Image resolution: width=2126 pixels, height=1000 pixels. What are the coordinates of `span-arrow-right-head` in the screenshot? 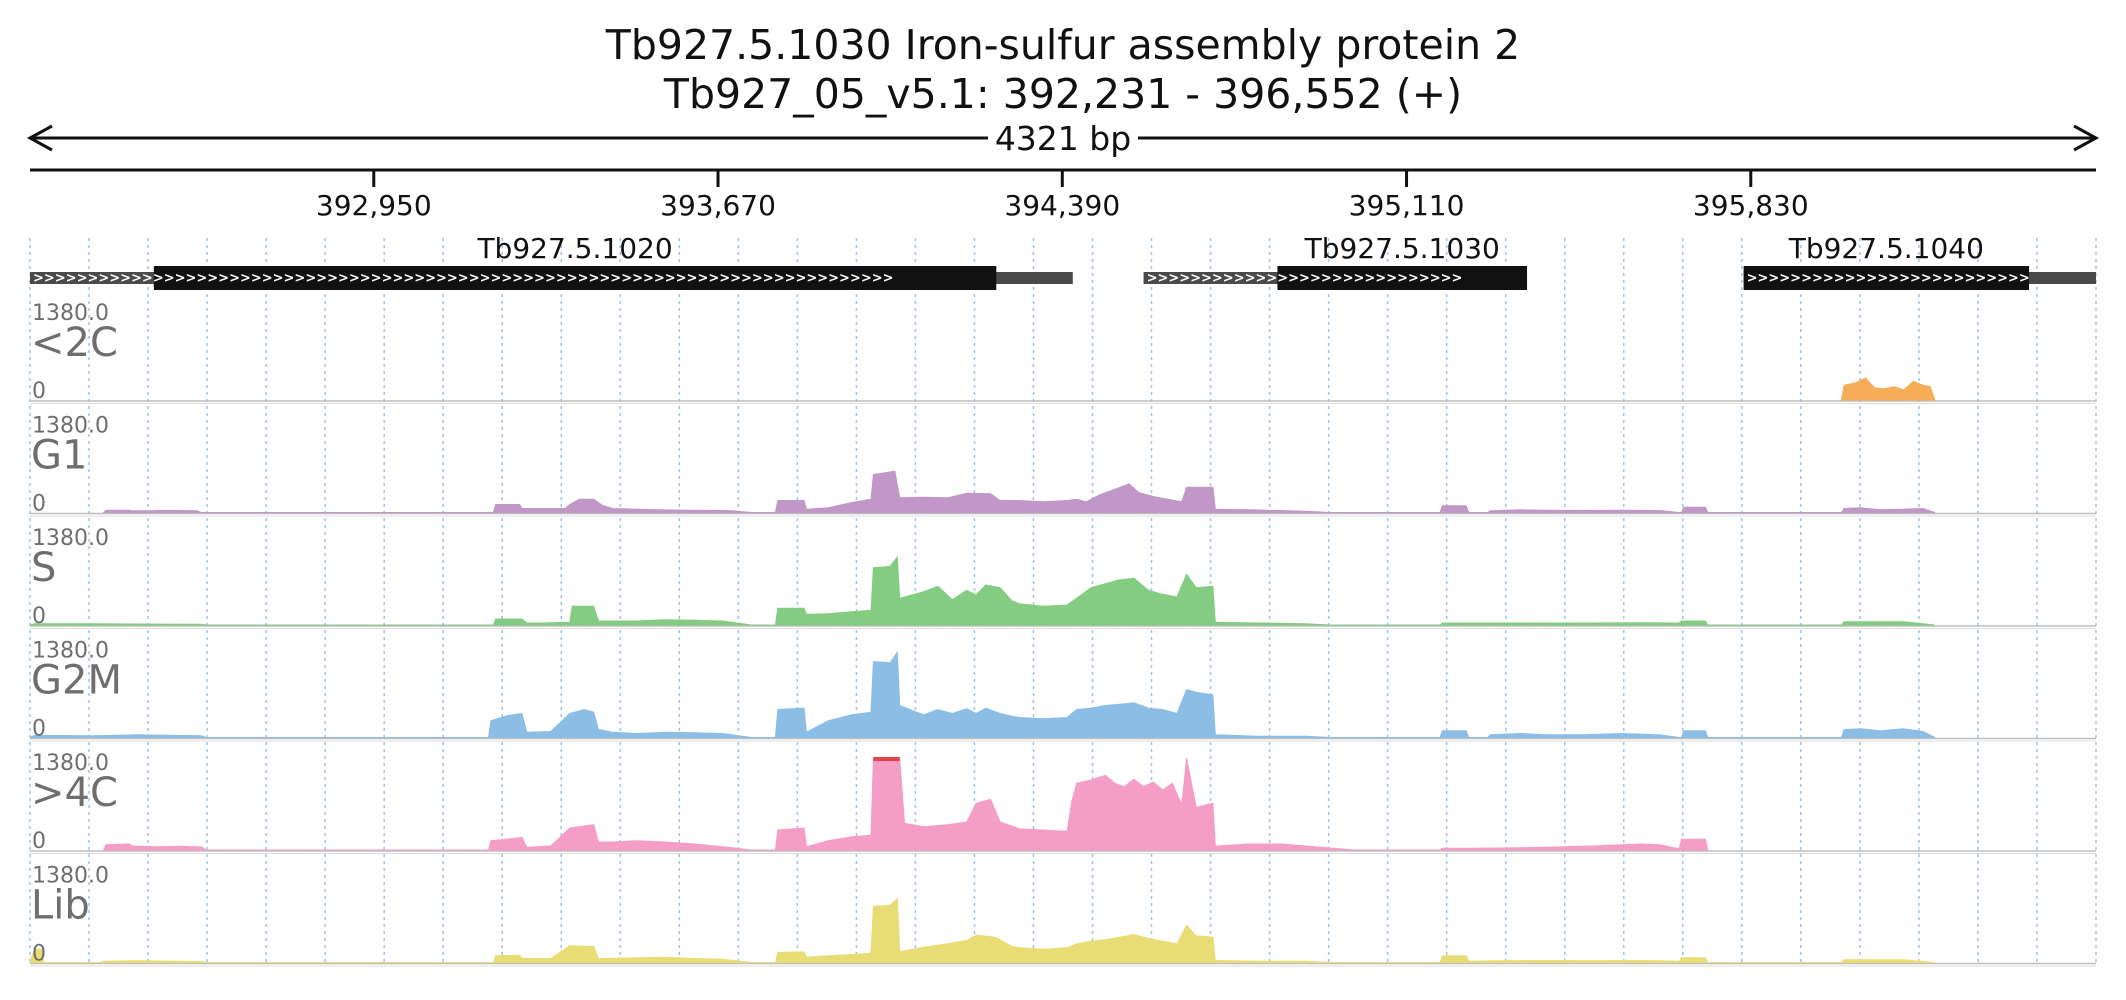 It's located at (2086, 138).